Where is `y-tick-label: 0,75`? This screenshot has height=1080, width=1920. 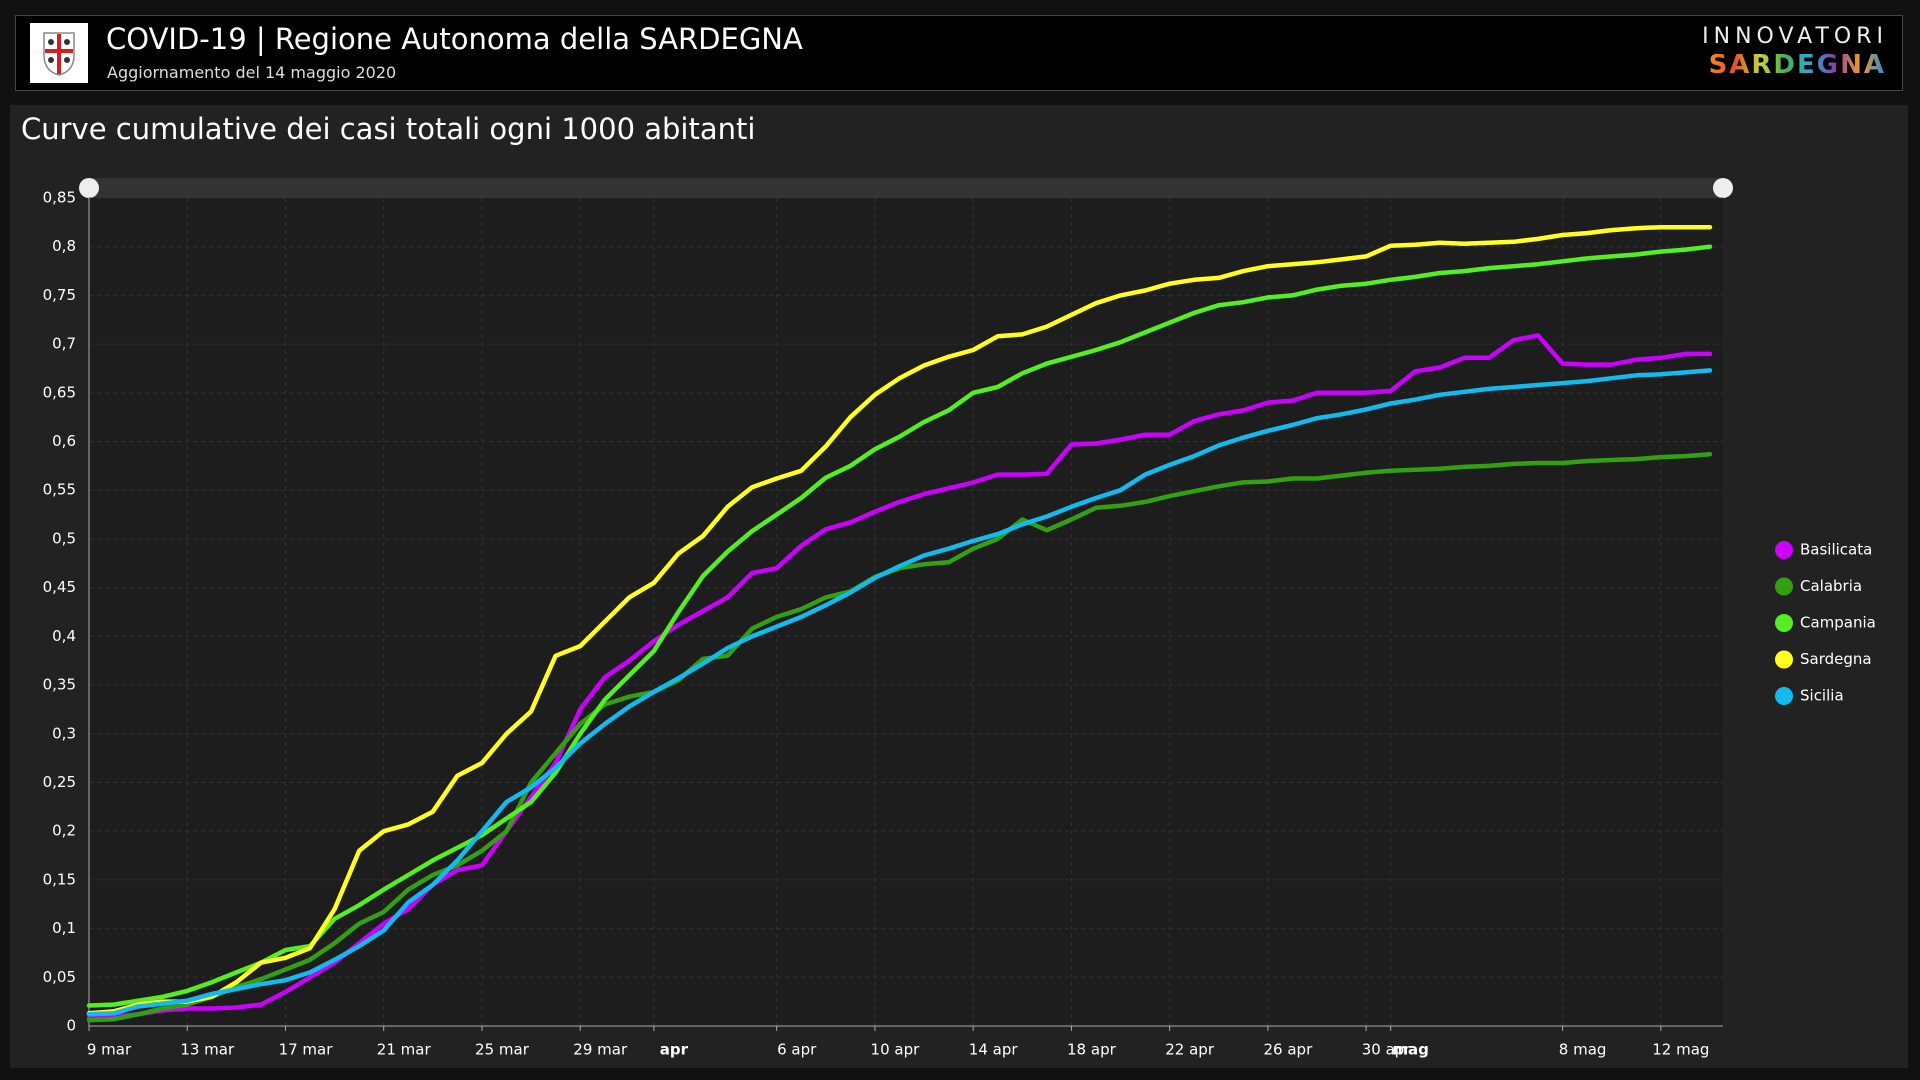 y-tick-label: 0,75 is located at coordinates (59, 295).